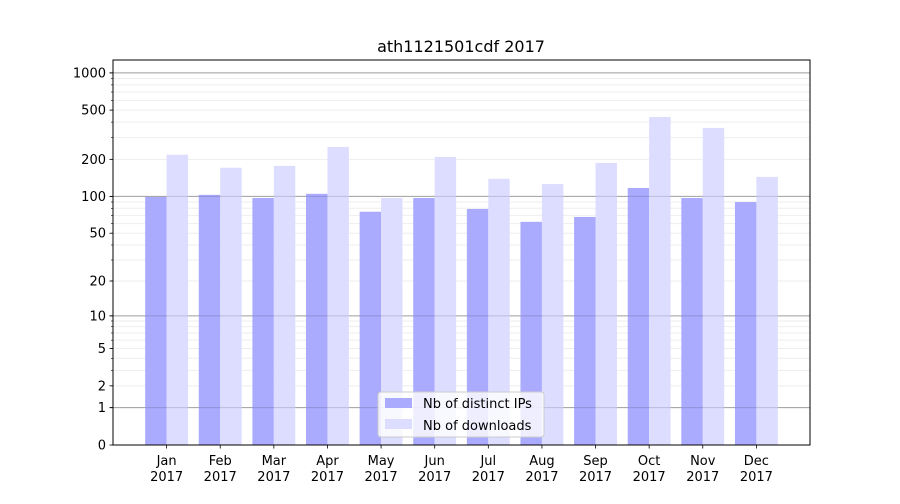 This screenshot has height=504, width=900. What do you see at coordinates (381, 461) in the screenshot?
I see `x-tick-label: May` at bounding box center [381, 461].